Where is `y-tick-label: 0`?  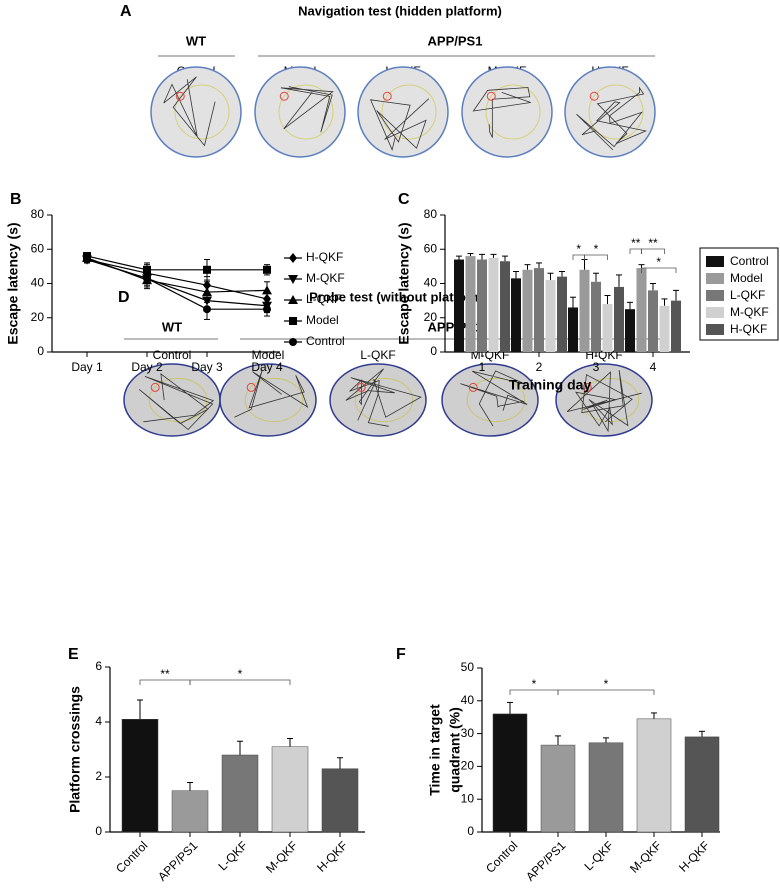 y-tick-label: 0 is located at coordinates (433, 351).